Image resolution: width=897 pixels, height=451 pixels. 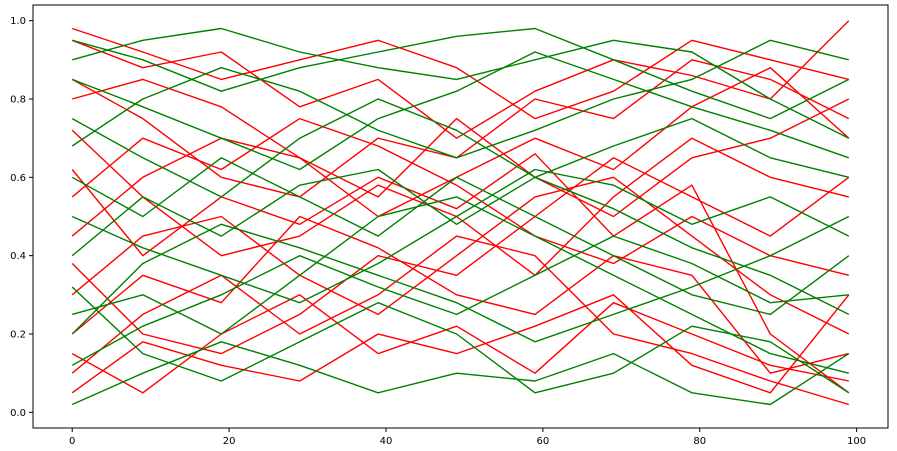 What do you see at coordinates (856, 441) in the screenshot?
I see `x-tick-label: 100` at bounding box center [856, 441].